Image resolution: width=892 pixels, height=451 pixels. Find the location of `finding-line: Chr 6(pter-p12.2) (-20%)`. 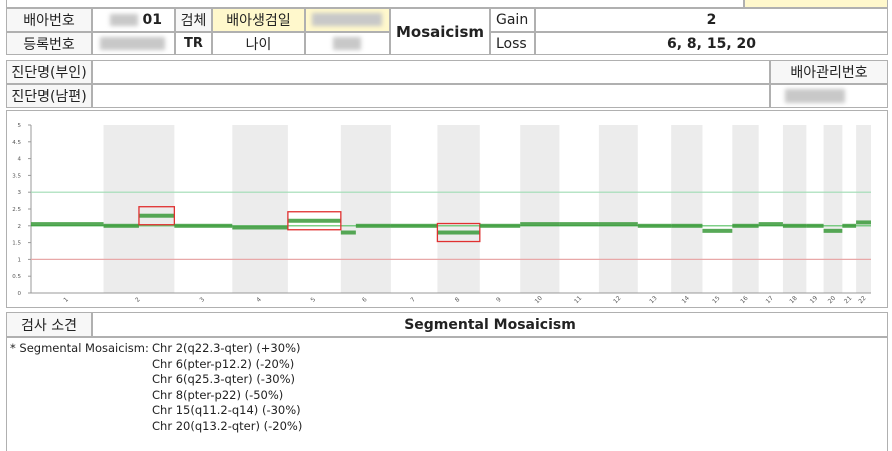

finding-line: Chr 6(pter-p12.2) (-20%) is located at coordinates (223, 363).